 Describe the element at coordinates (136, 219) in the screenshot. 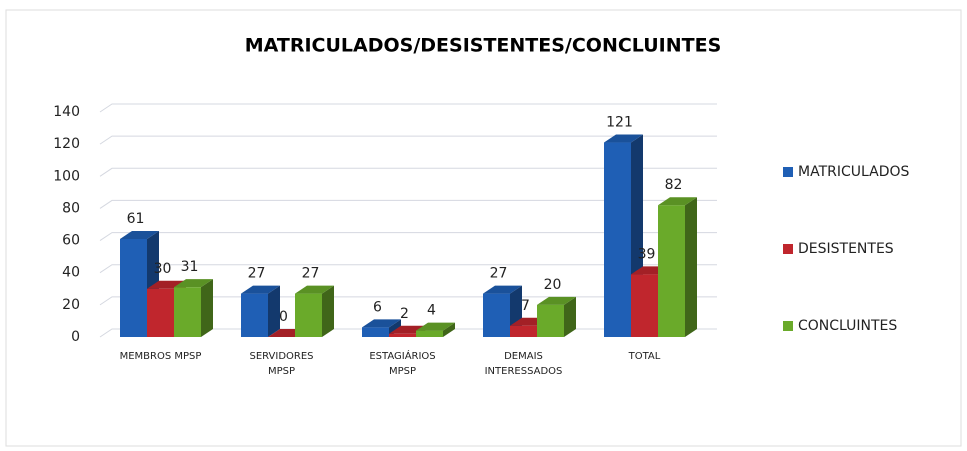

I see `value-label: 61` at that location.